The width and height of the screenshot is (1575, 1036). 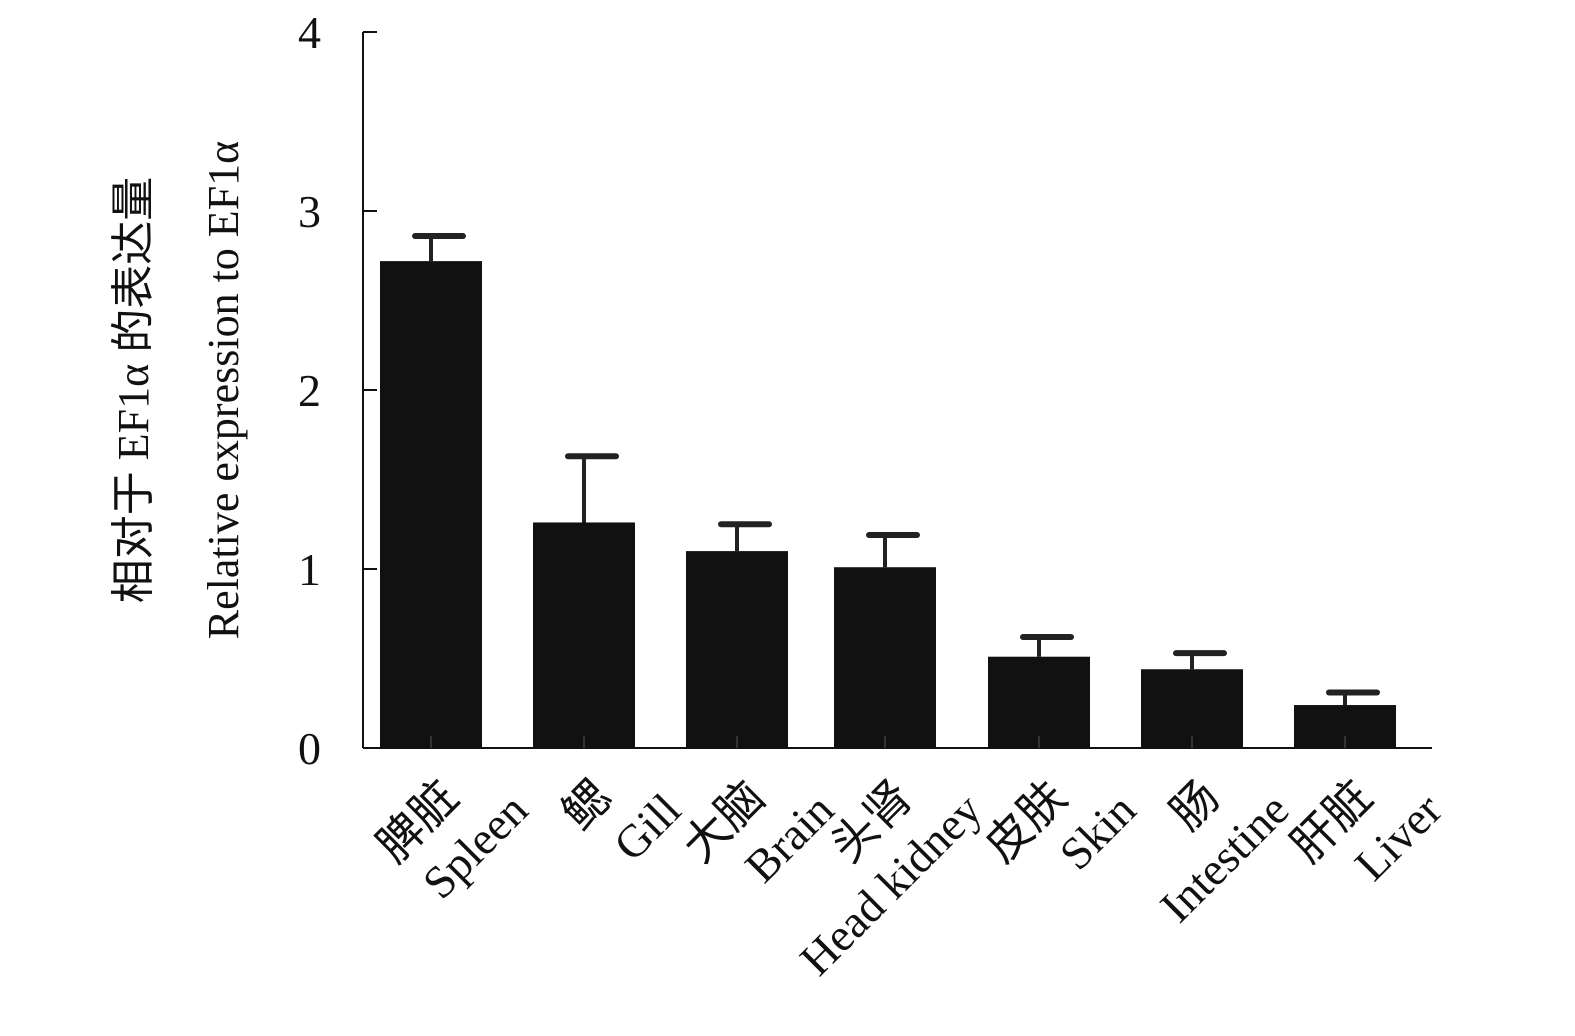 What do you see at coordinates (309, 211) in the screenshot?
I see `y-tick-label: 3` at bounding box center [309, 211].